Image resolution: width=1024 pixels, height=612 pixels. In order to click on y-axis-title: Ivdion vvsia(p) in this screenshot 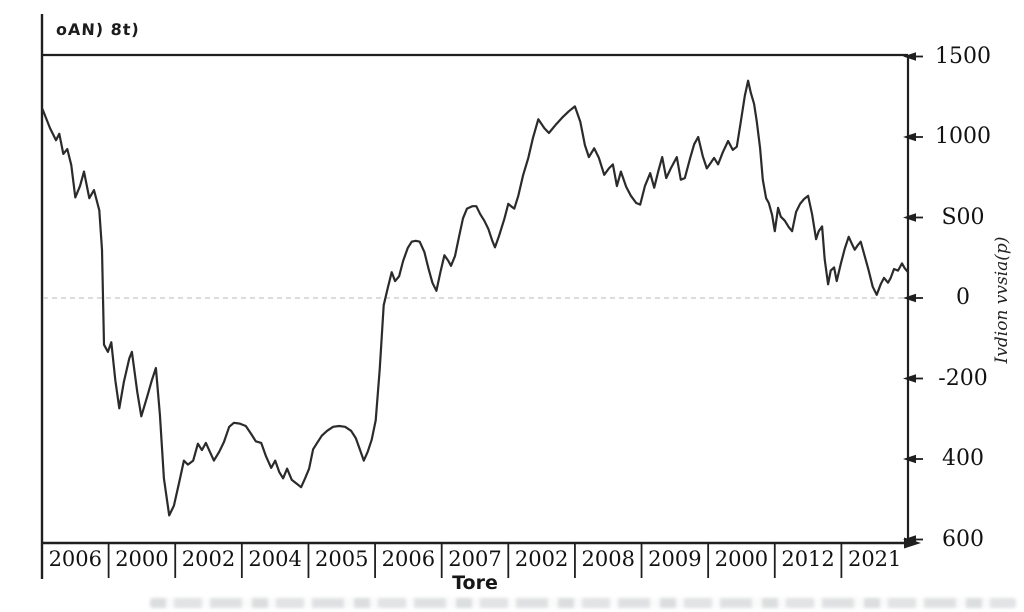, I will do `click(1002, 300)`.